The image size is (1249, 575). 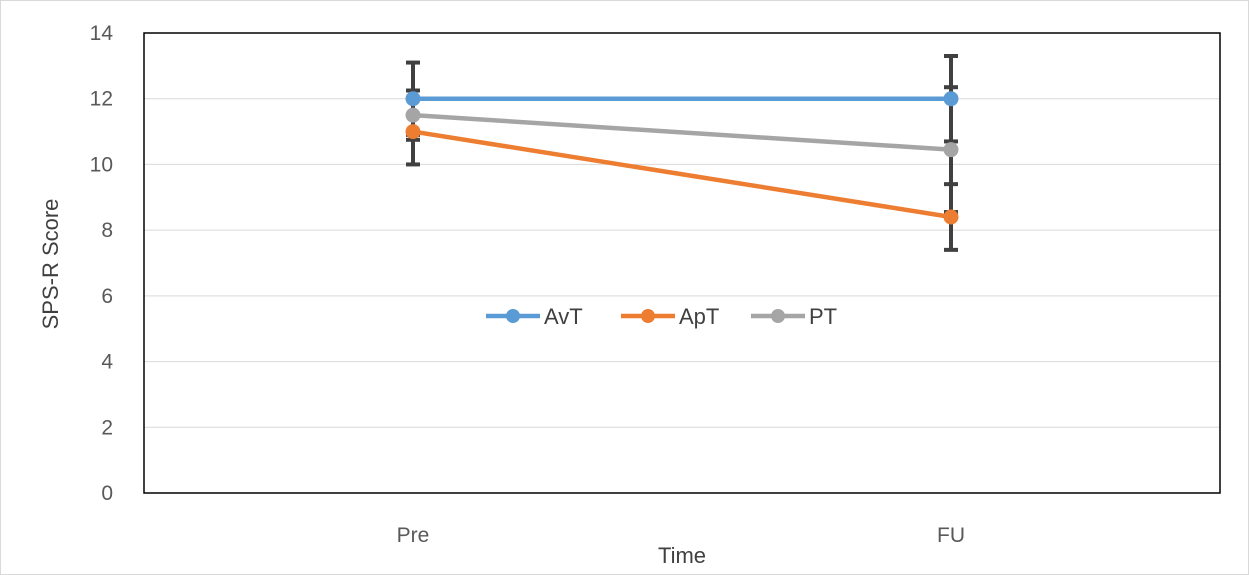 What do you see at coordinates (513, 316) in the screenshot?
I see `legend-swatch-marker-avt` at bounding box center [513, 316].